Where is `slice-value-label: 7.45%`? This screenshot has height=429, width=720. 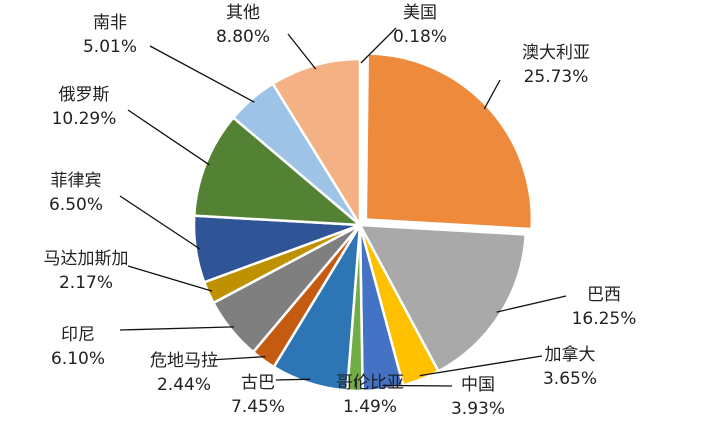 slice-value-label: 7.45% is located at coordinates (258, 407).